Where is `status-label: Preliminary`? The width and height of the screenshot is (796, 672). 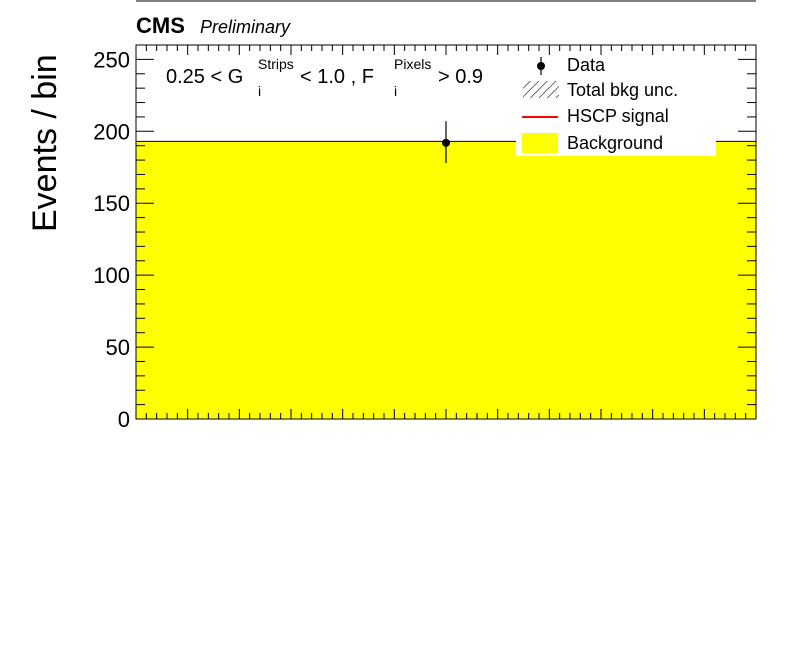 status-label: Preliminary is located at coordinates (245, 27).